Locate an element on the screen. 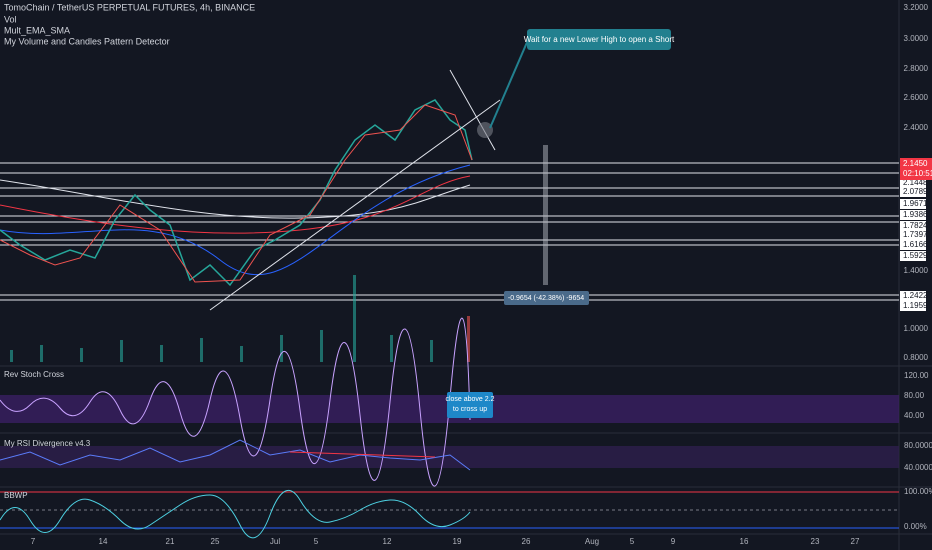 This screenshot has height=550, width=932. pane-axis-label: 0.00% is located at coordinates (915, 526).